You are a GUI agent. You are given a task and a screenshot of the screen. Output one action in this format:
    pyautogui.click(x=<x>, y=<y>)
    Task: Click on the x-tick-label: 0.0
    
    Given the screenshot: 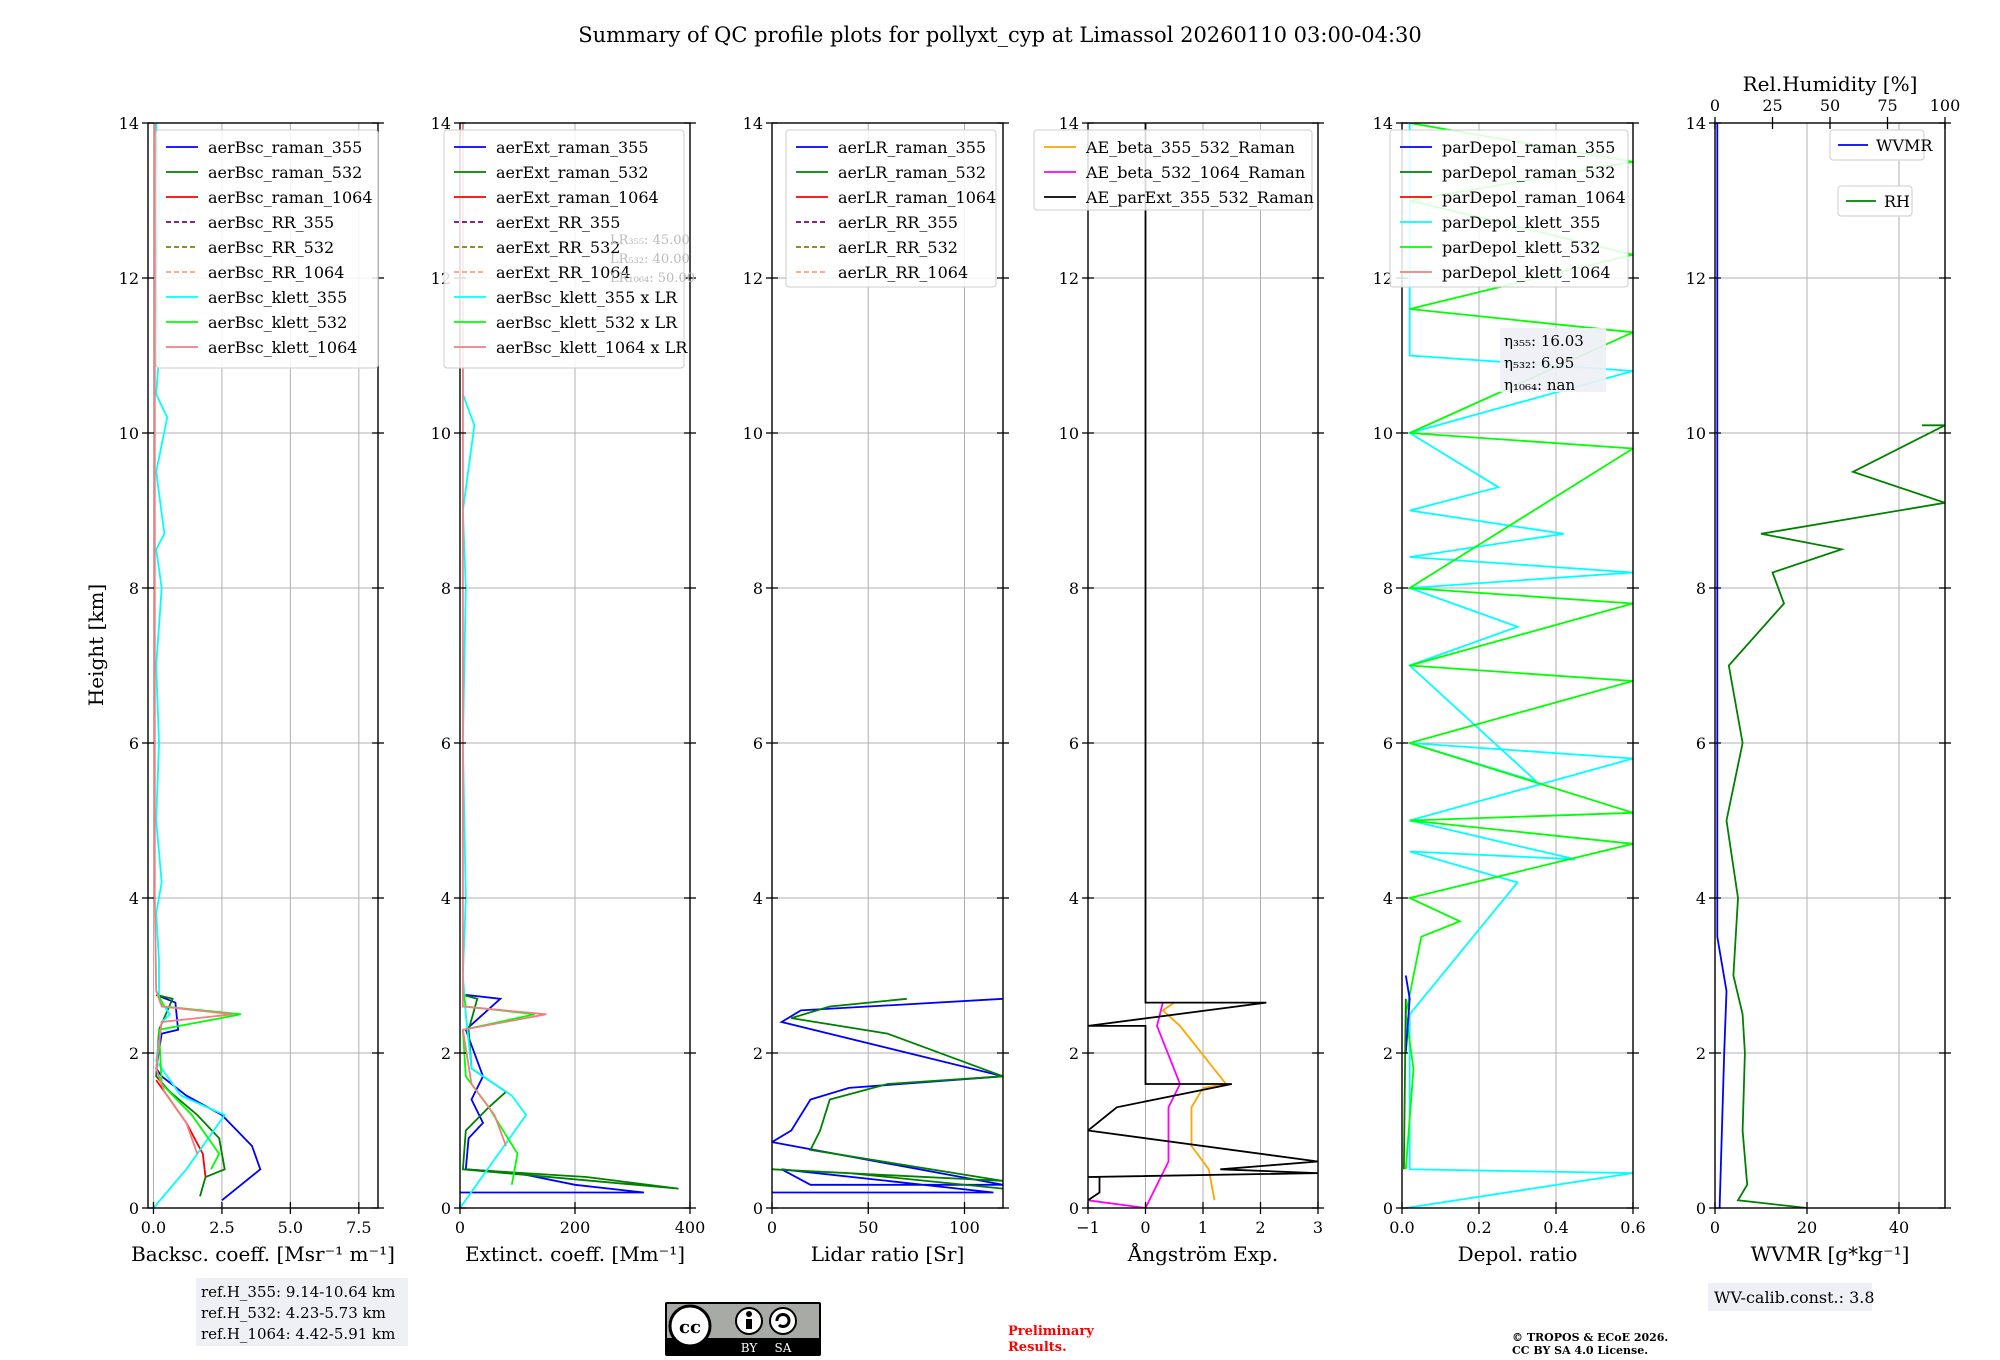 What is the action you would take?
    pyautogui.click(x=153, y=1227)
    